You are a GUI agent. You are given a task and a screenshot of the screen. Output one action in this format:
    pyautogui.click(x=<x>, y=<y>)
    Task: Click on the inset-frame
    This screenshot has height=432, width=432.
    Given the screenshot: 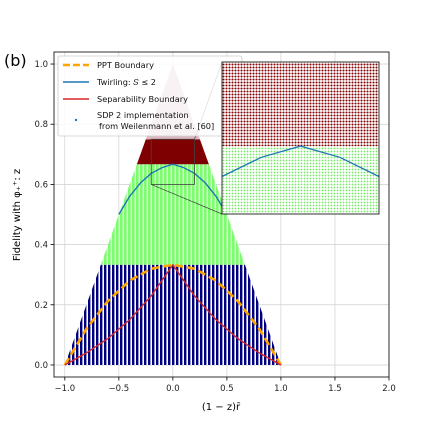 What is the action you would take?
    pyautogui.click(x=300, y=138)
    